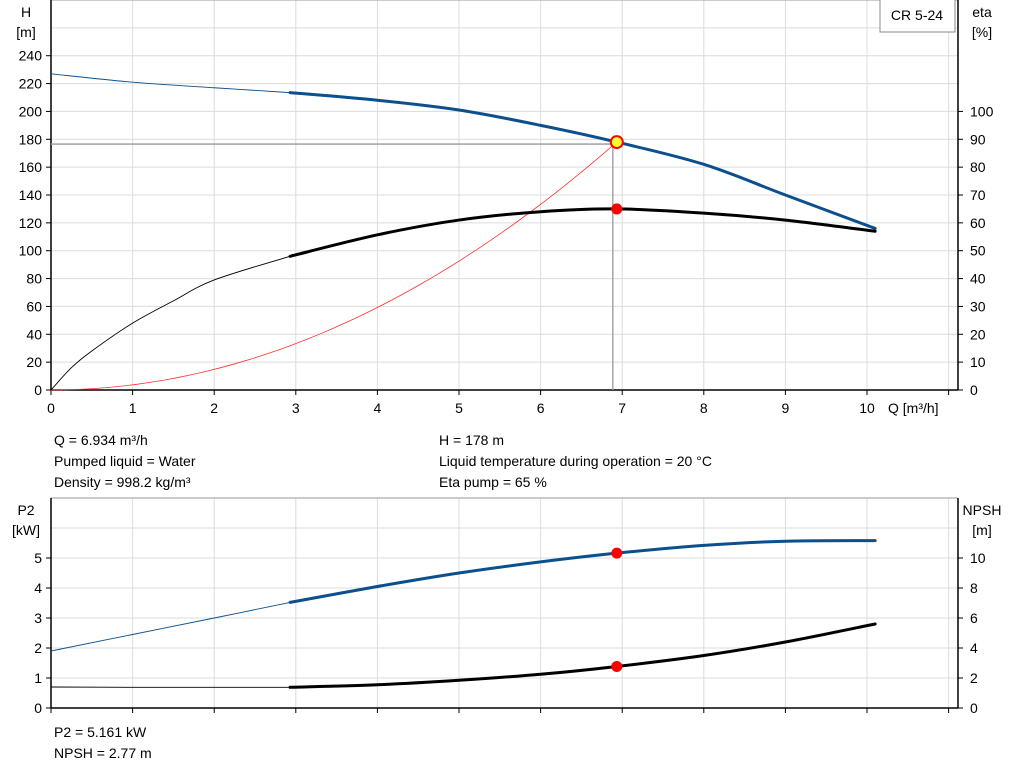 The height and width of the screenshot is (781, 1024). I want to click on info-bottom: P2 = 5.161 kW NPSH = 2.77 m, so click(103, 743).